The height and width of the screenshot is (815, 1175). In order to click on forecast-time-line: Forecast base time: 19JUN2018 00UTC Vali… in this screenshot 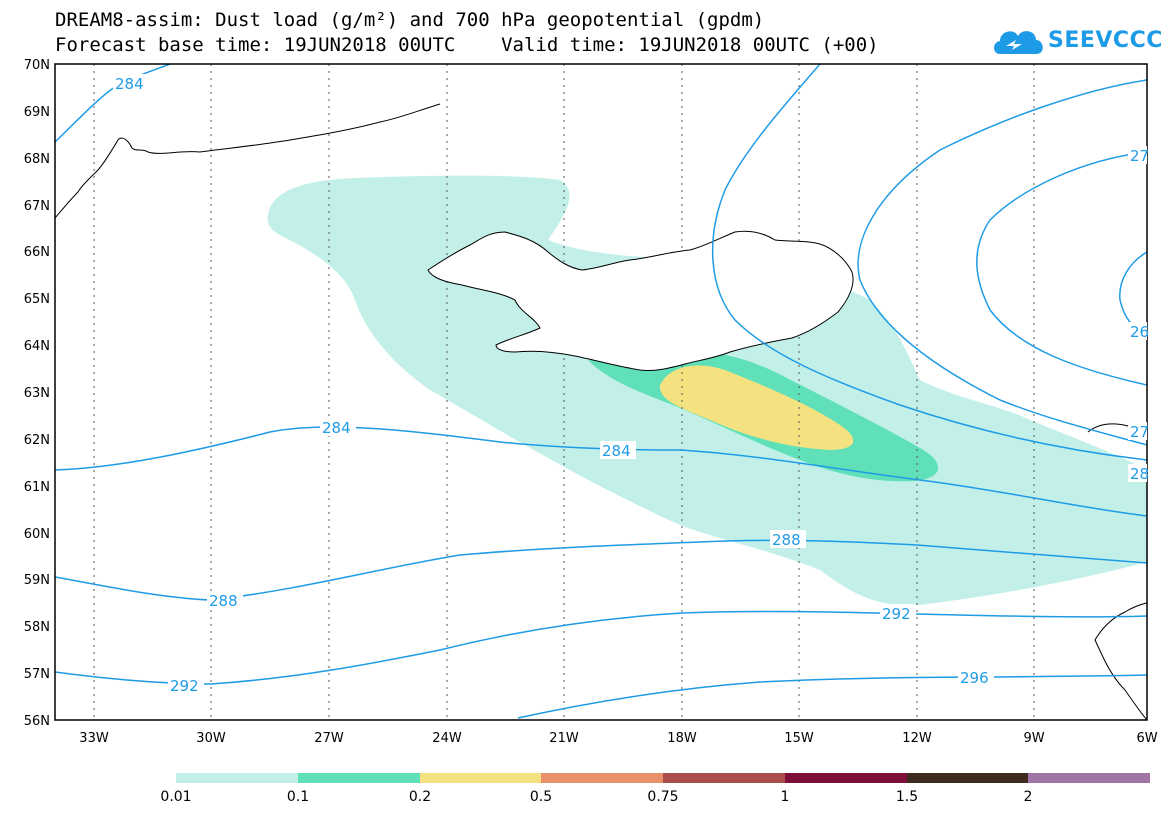, I will do `click(467, 45)`.